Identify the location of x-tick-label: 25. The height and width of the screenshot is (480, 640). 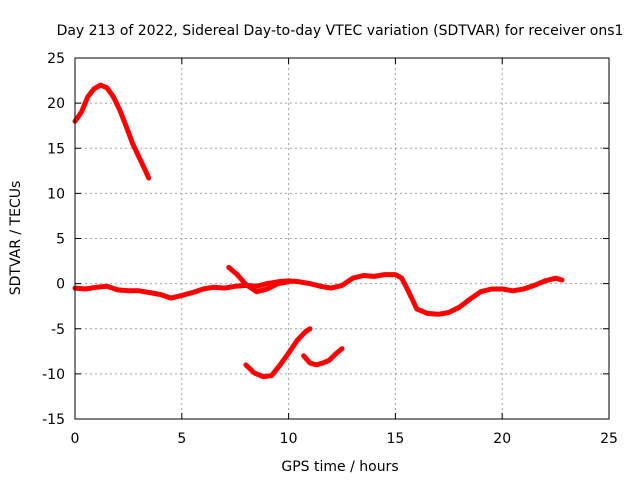
(609, 439).